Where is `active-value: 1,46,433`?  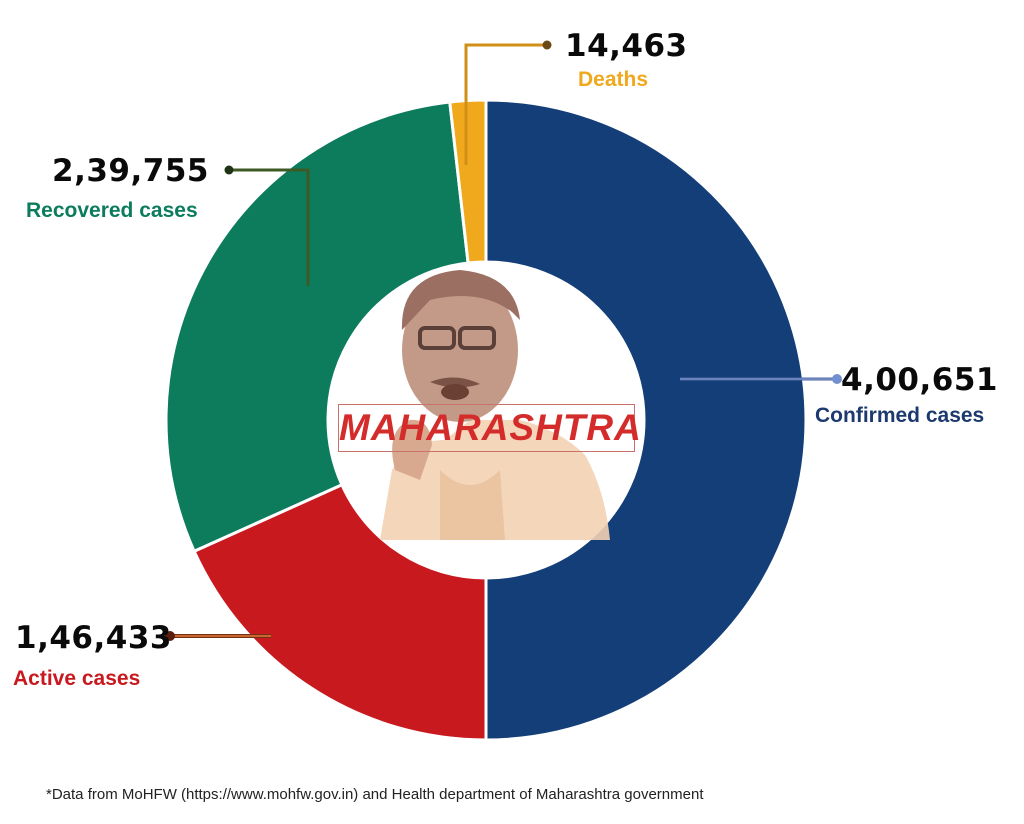
active-value: 1,46,433 is located at coordinates (93, 638).